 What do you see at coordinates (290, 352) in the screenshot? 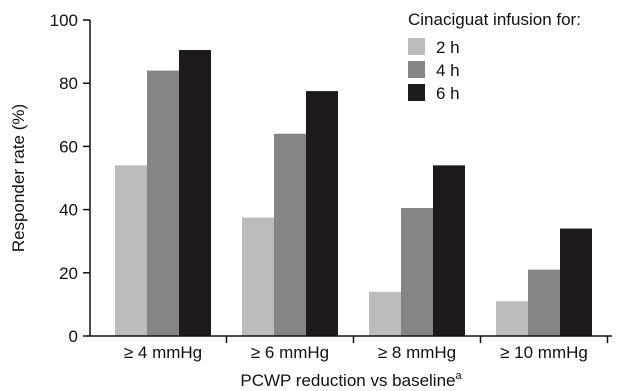
I see `x-category-label: ≥ 6 mmHg` at bounding box center [290, 352].